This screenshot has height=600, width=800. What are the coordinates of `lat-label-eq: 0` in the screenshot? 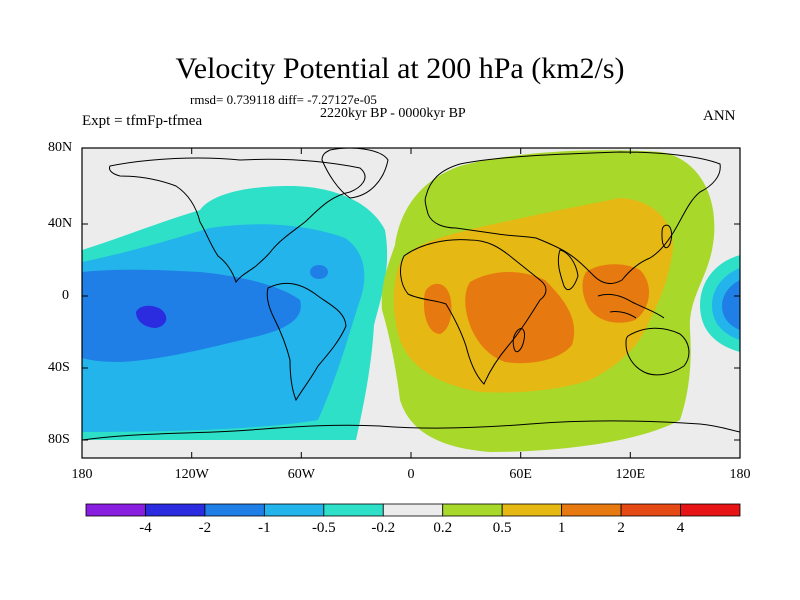 It's located at (65, 295).